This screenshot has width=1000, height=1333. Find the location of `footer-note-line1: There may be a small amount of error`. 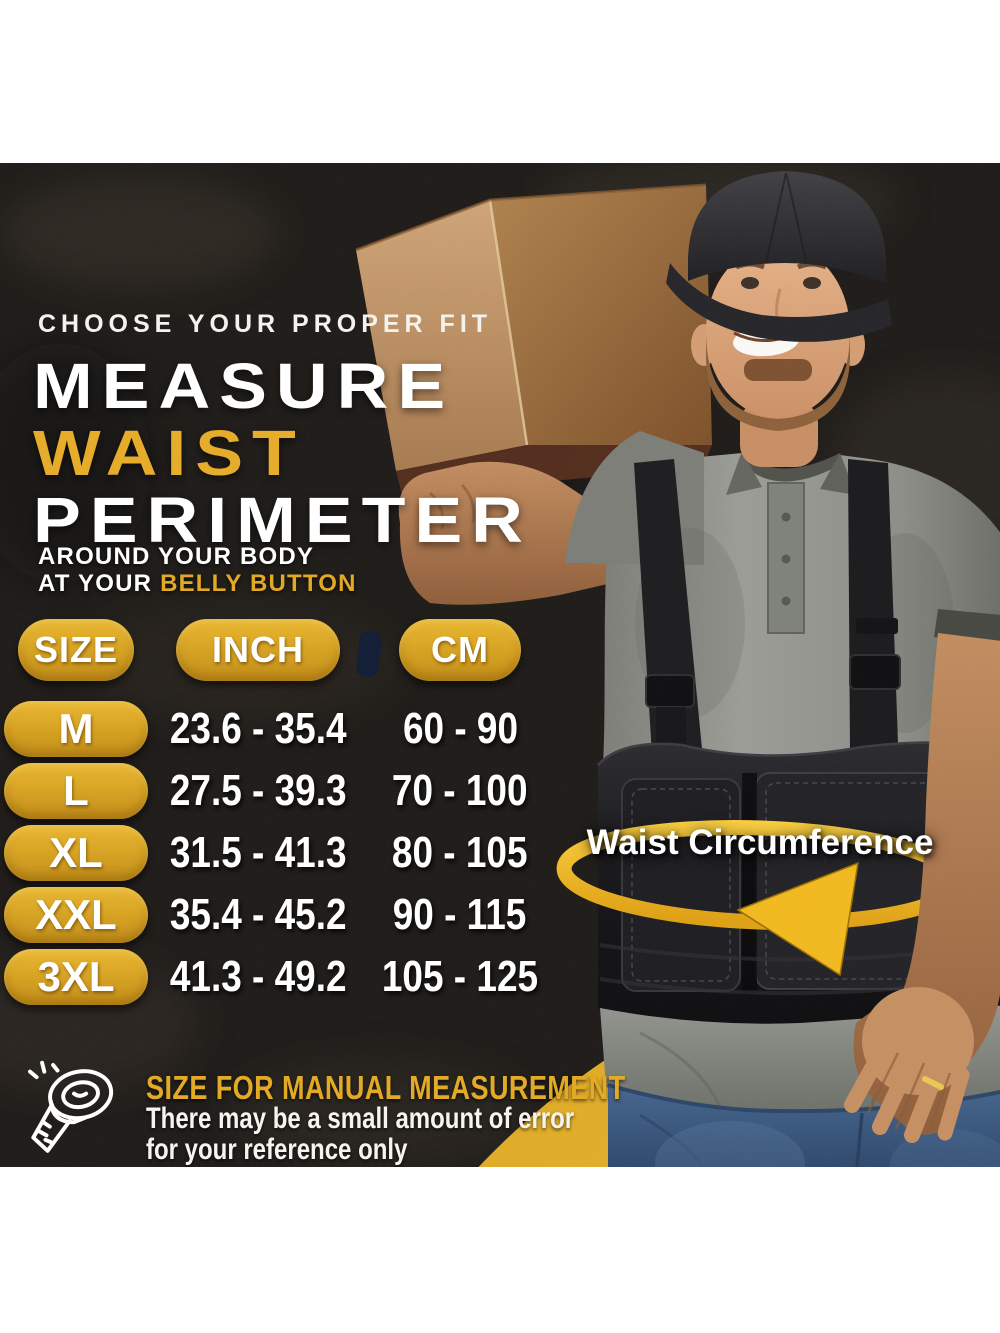

footer-note-line1: There may be a small amount of error is located at coordinates (360, 1118).